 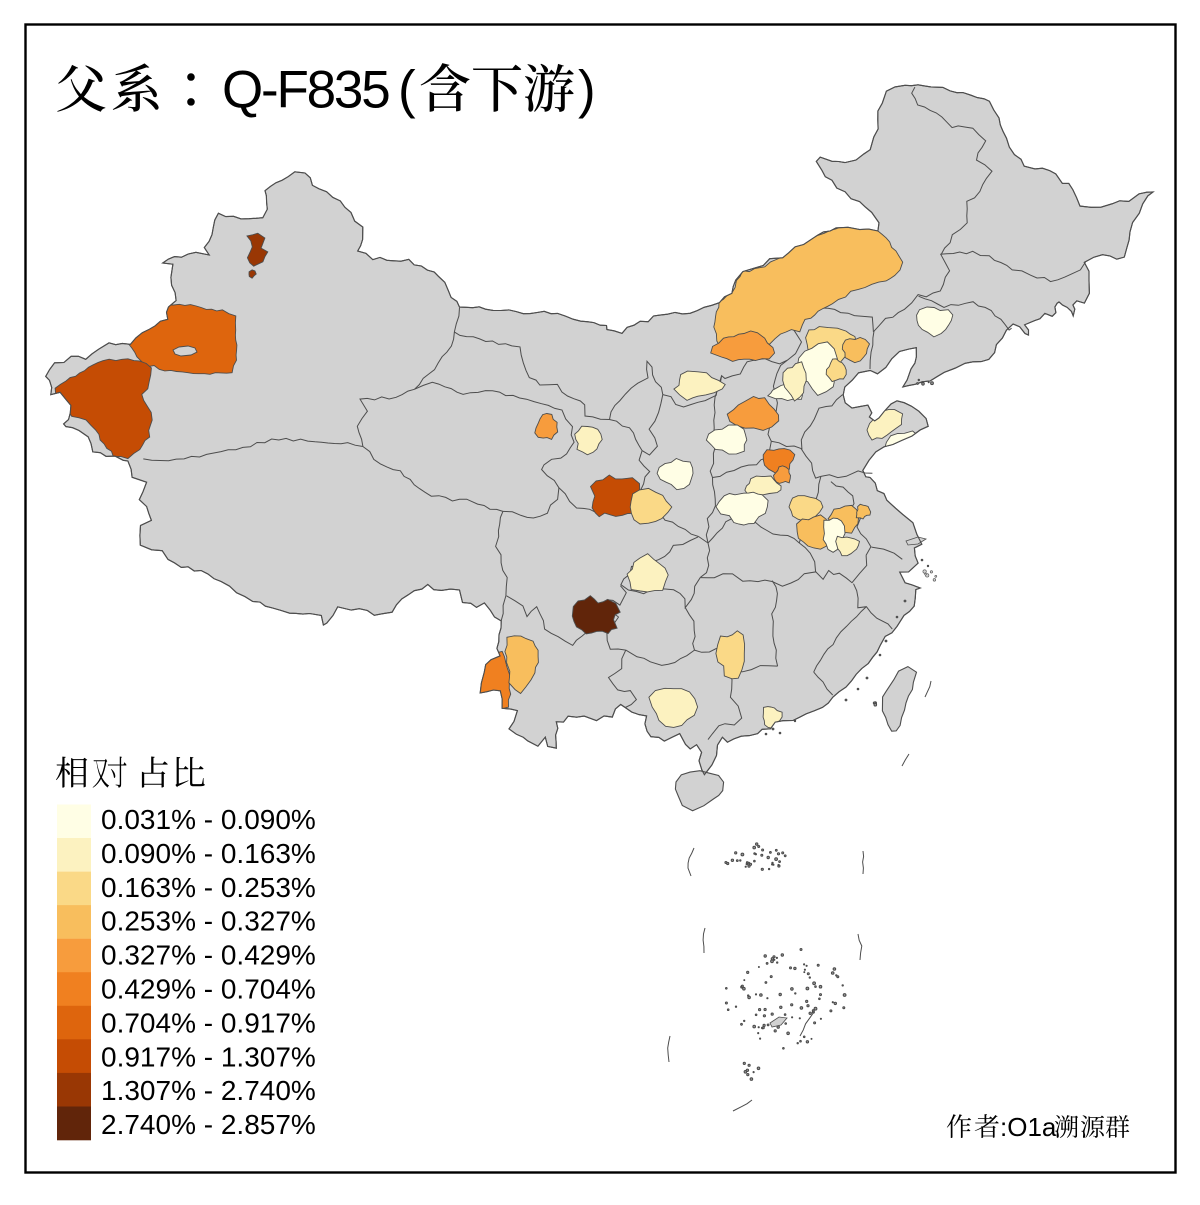 I want to click on svg-text: 0.031% - 0.090%, so click(x=208, y=819).